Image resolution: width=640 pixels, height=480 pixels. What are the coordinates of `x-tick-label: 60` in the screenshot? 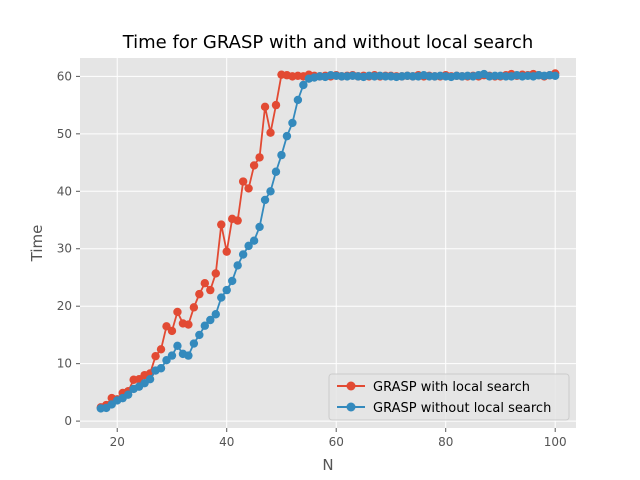 It's located at (336, 442).